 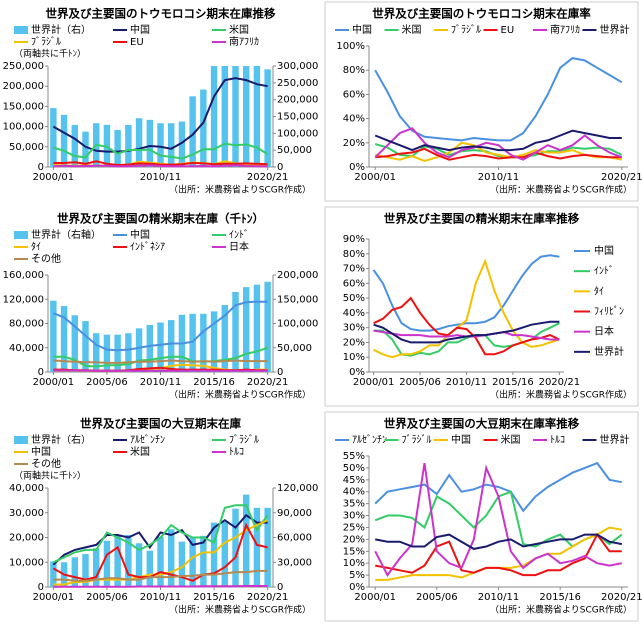 What do you see at coordinates (482, 424) in the screenshot?
I see `chart-title: 世界及び主要国の大豆期末在庫率推移` at bounding box center [482, 424].